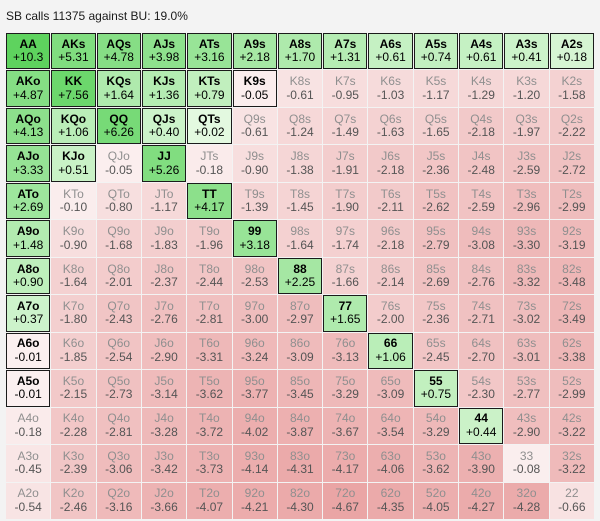 This screenshot has height=521, width=600. What do you see at coordinates (28, 351) in the screenshot?
I see `hand-cell: A6o -0.01` at bounding box center [28, 351].